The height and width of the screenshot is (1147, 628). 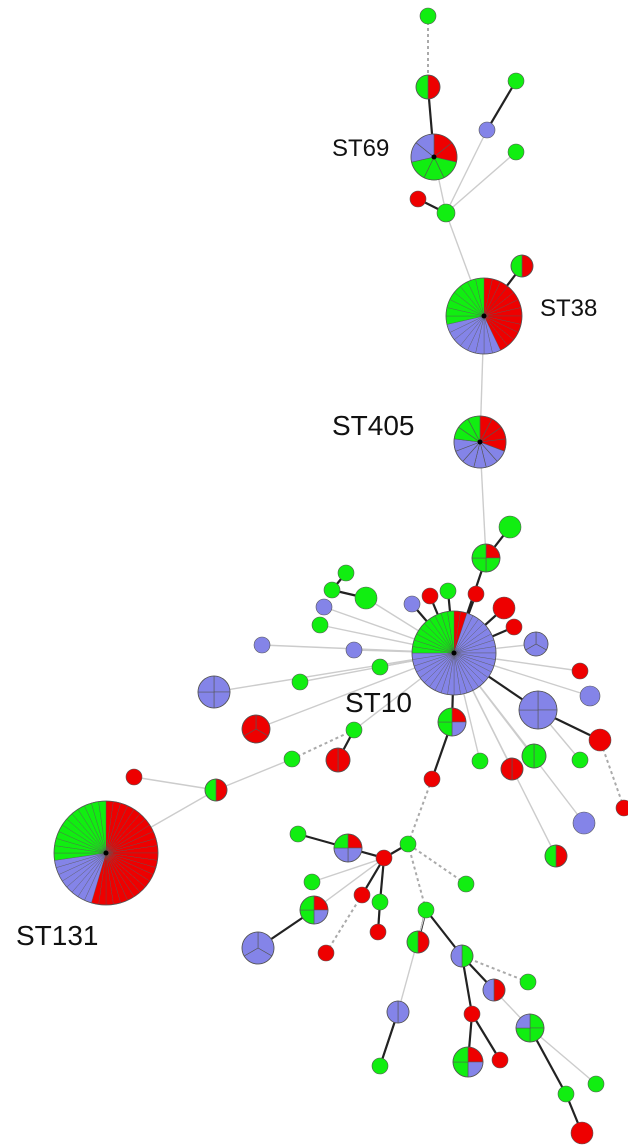 I want to click on node-n59, so click(x=314, y=910).